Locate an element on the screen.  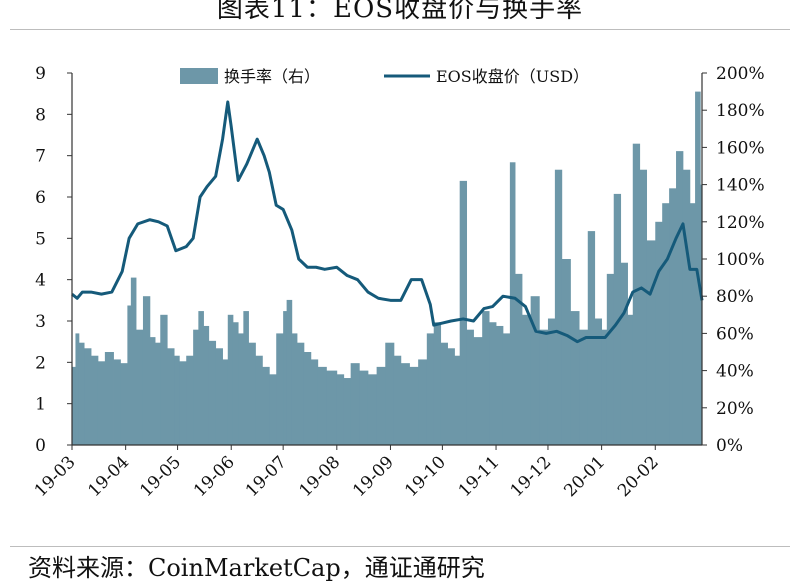
x-tick-label: 19-10 is located at coordinates (425, 476).